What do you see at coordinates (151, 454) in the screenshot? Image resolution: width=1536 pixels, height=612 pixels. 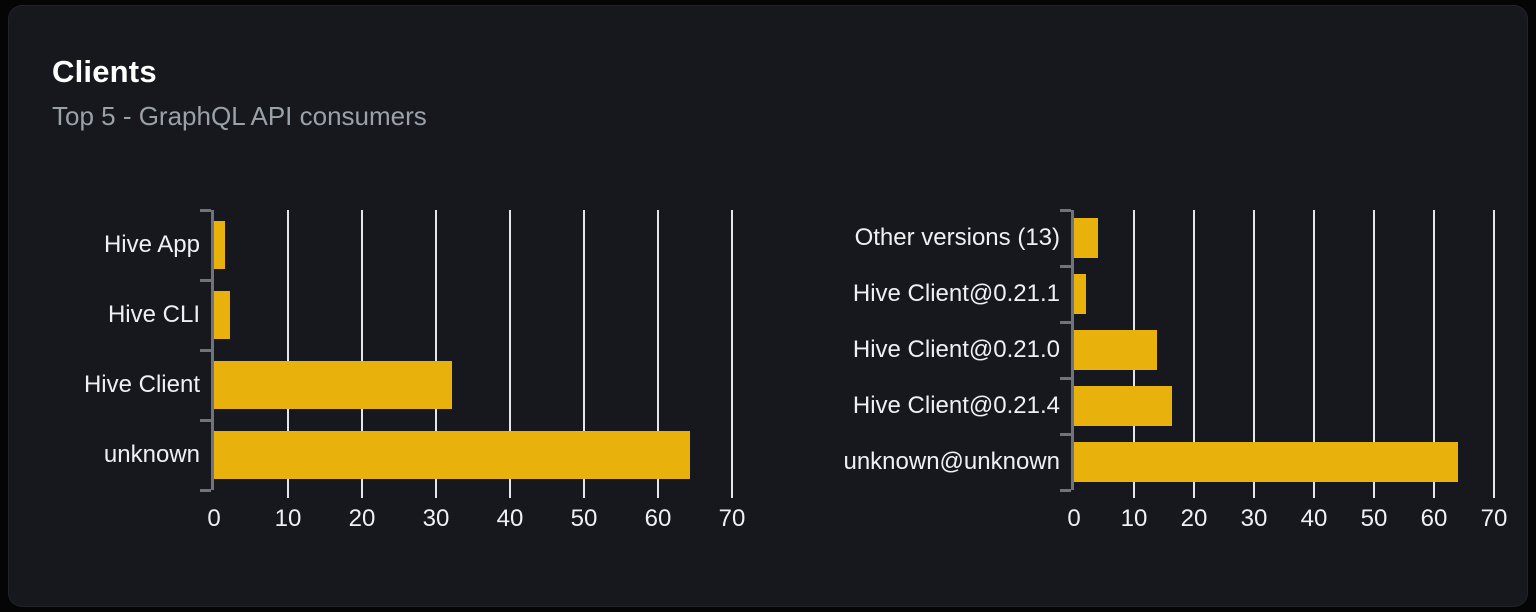 I see `category-label-unknown: unknown` at bounding box center [151, 454].